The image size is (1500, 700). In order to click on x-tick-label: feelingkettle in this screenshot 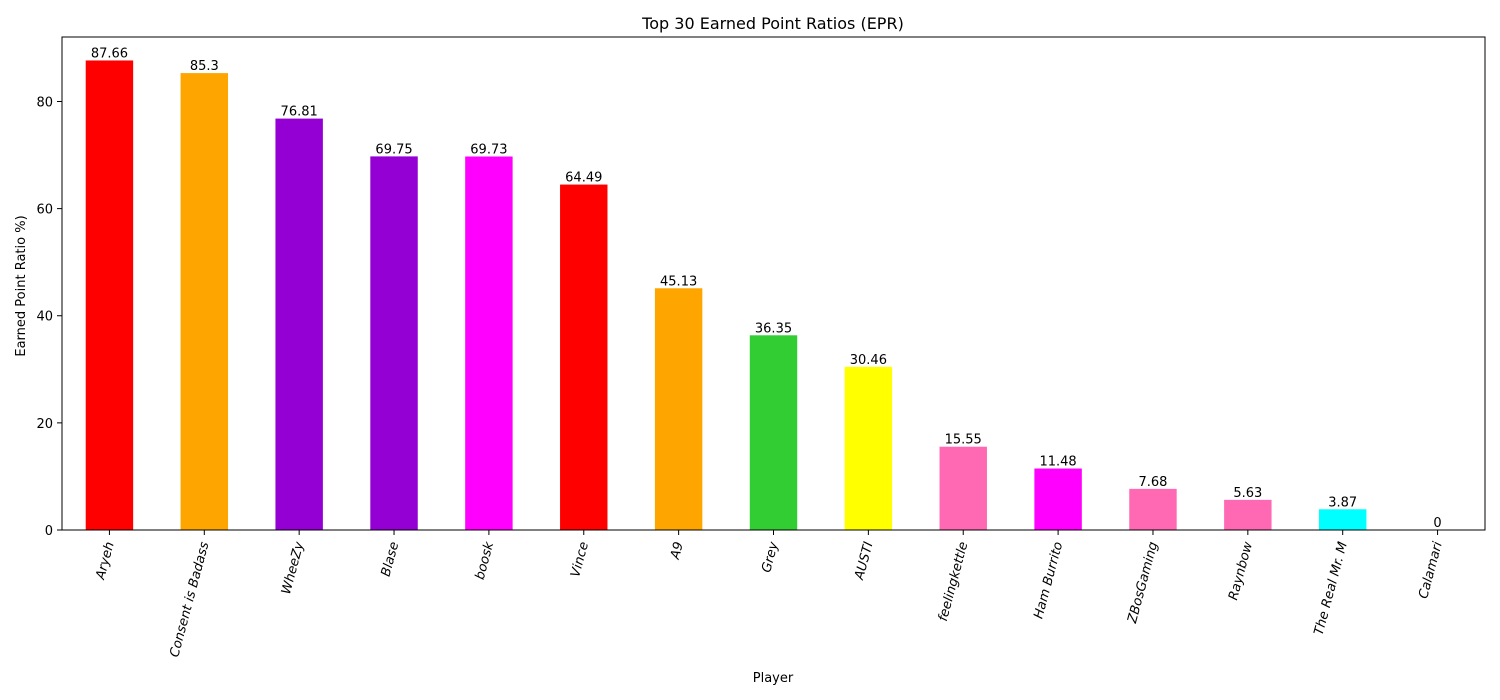, I will do `click(954, 581)`.